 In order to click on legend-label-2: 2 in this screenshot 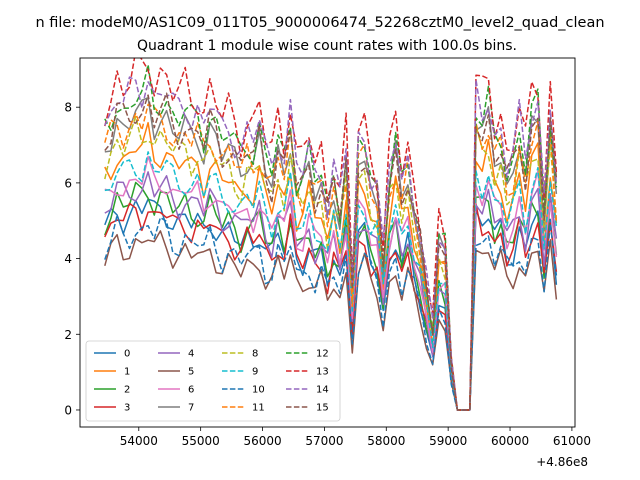, I will do `click(127, 390)`.